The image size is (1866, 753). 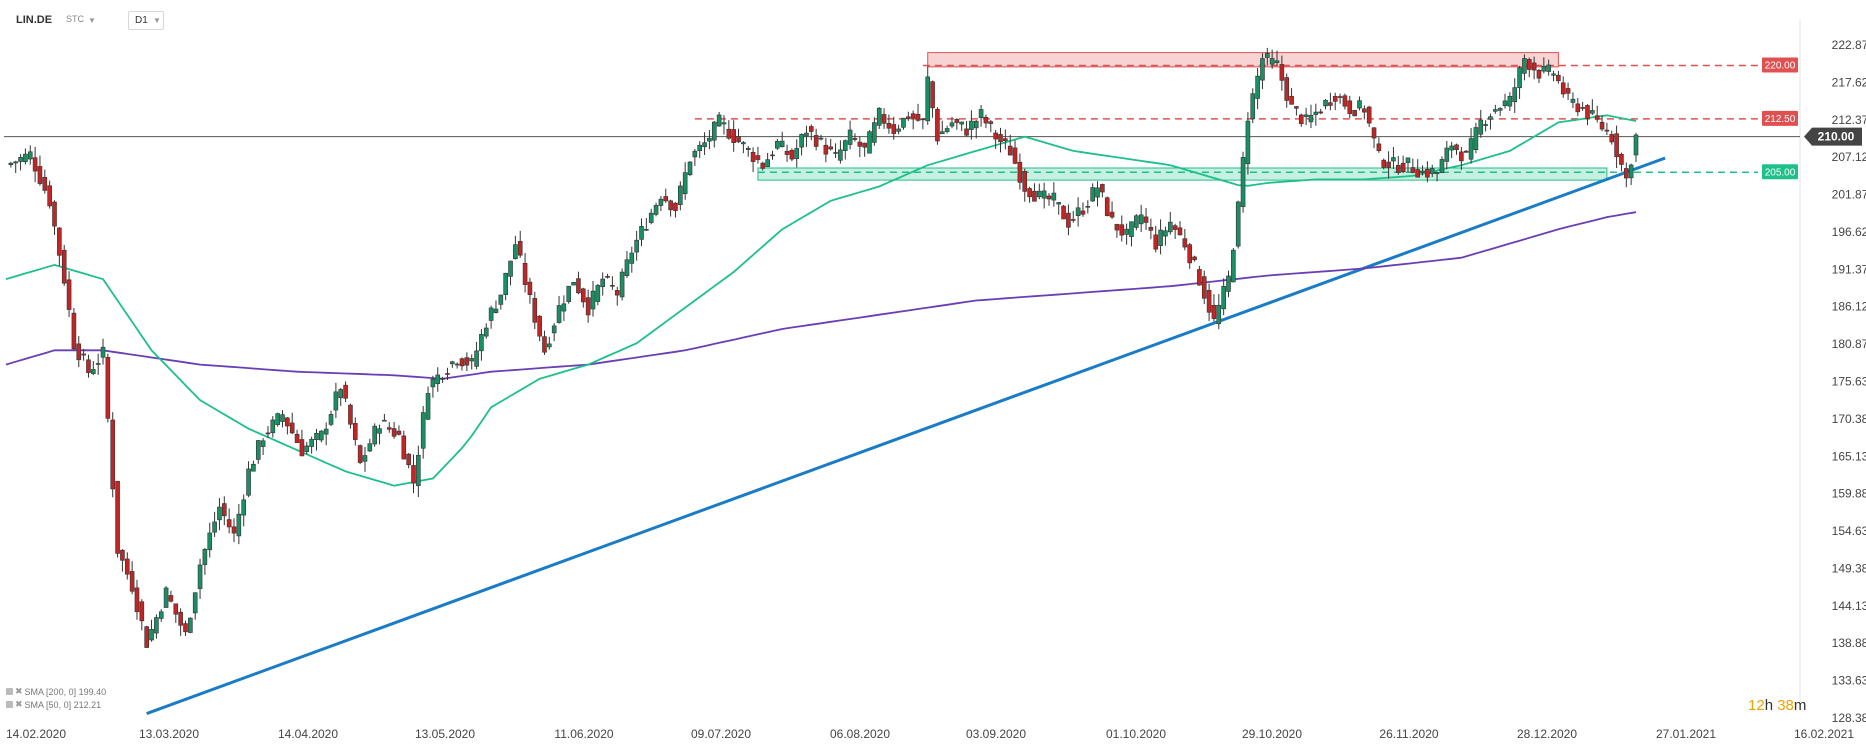 What do you see at coordinates (1849, 307) in the screenshot?
I see `y-tick-label: 186.12` at bounding box center [1849, 307].